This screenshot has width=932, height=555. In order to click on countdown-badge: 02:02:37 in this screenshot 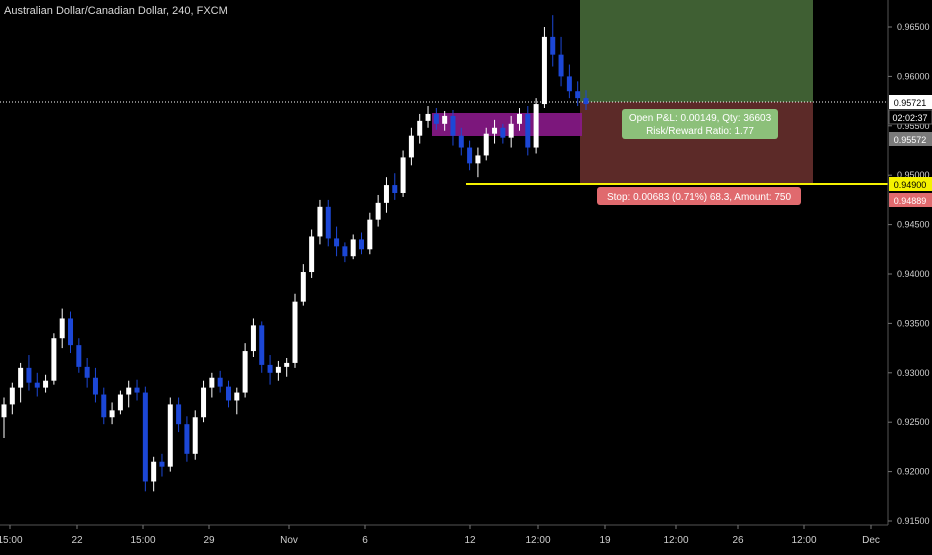, I will do `click(910, 117)`.